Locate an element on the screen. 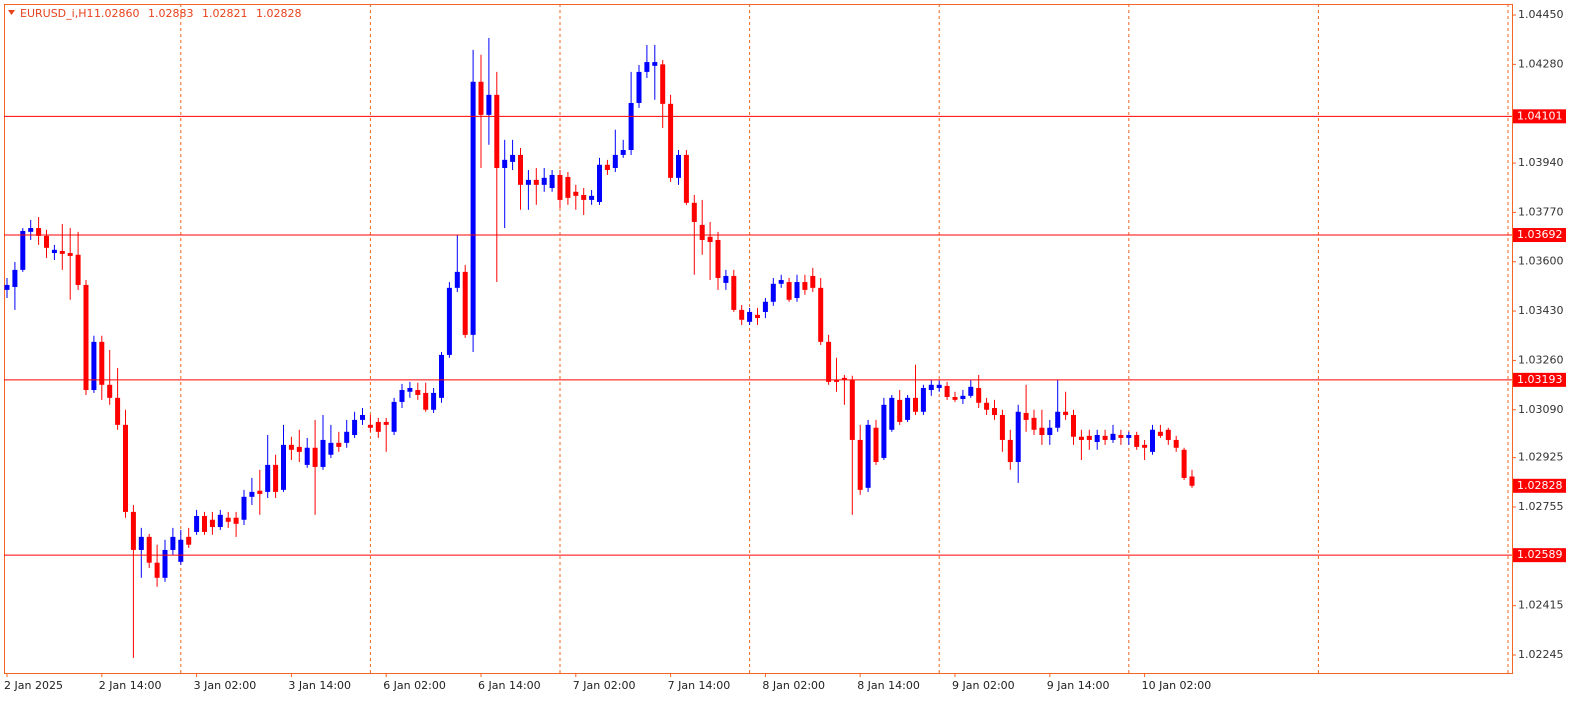  y-tick-label: 1.03600 is located at coordinates (1541, 261).